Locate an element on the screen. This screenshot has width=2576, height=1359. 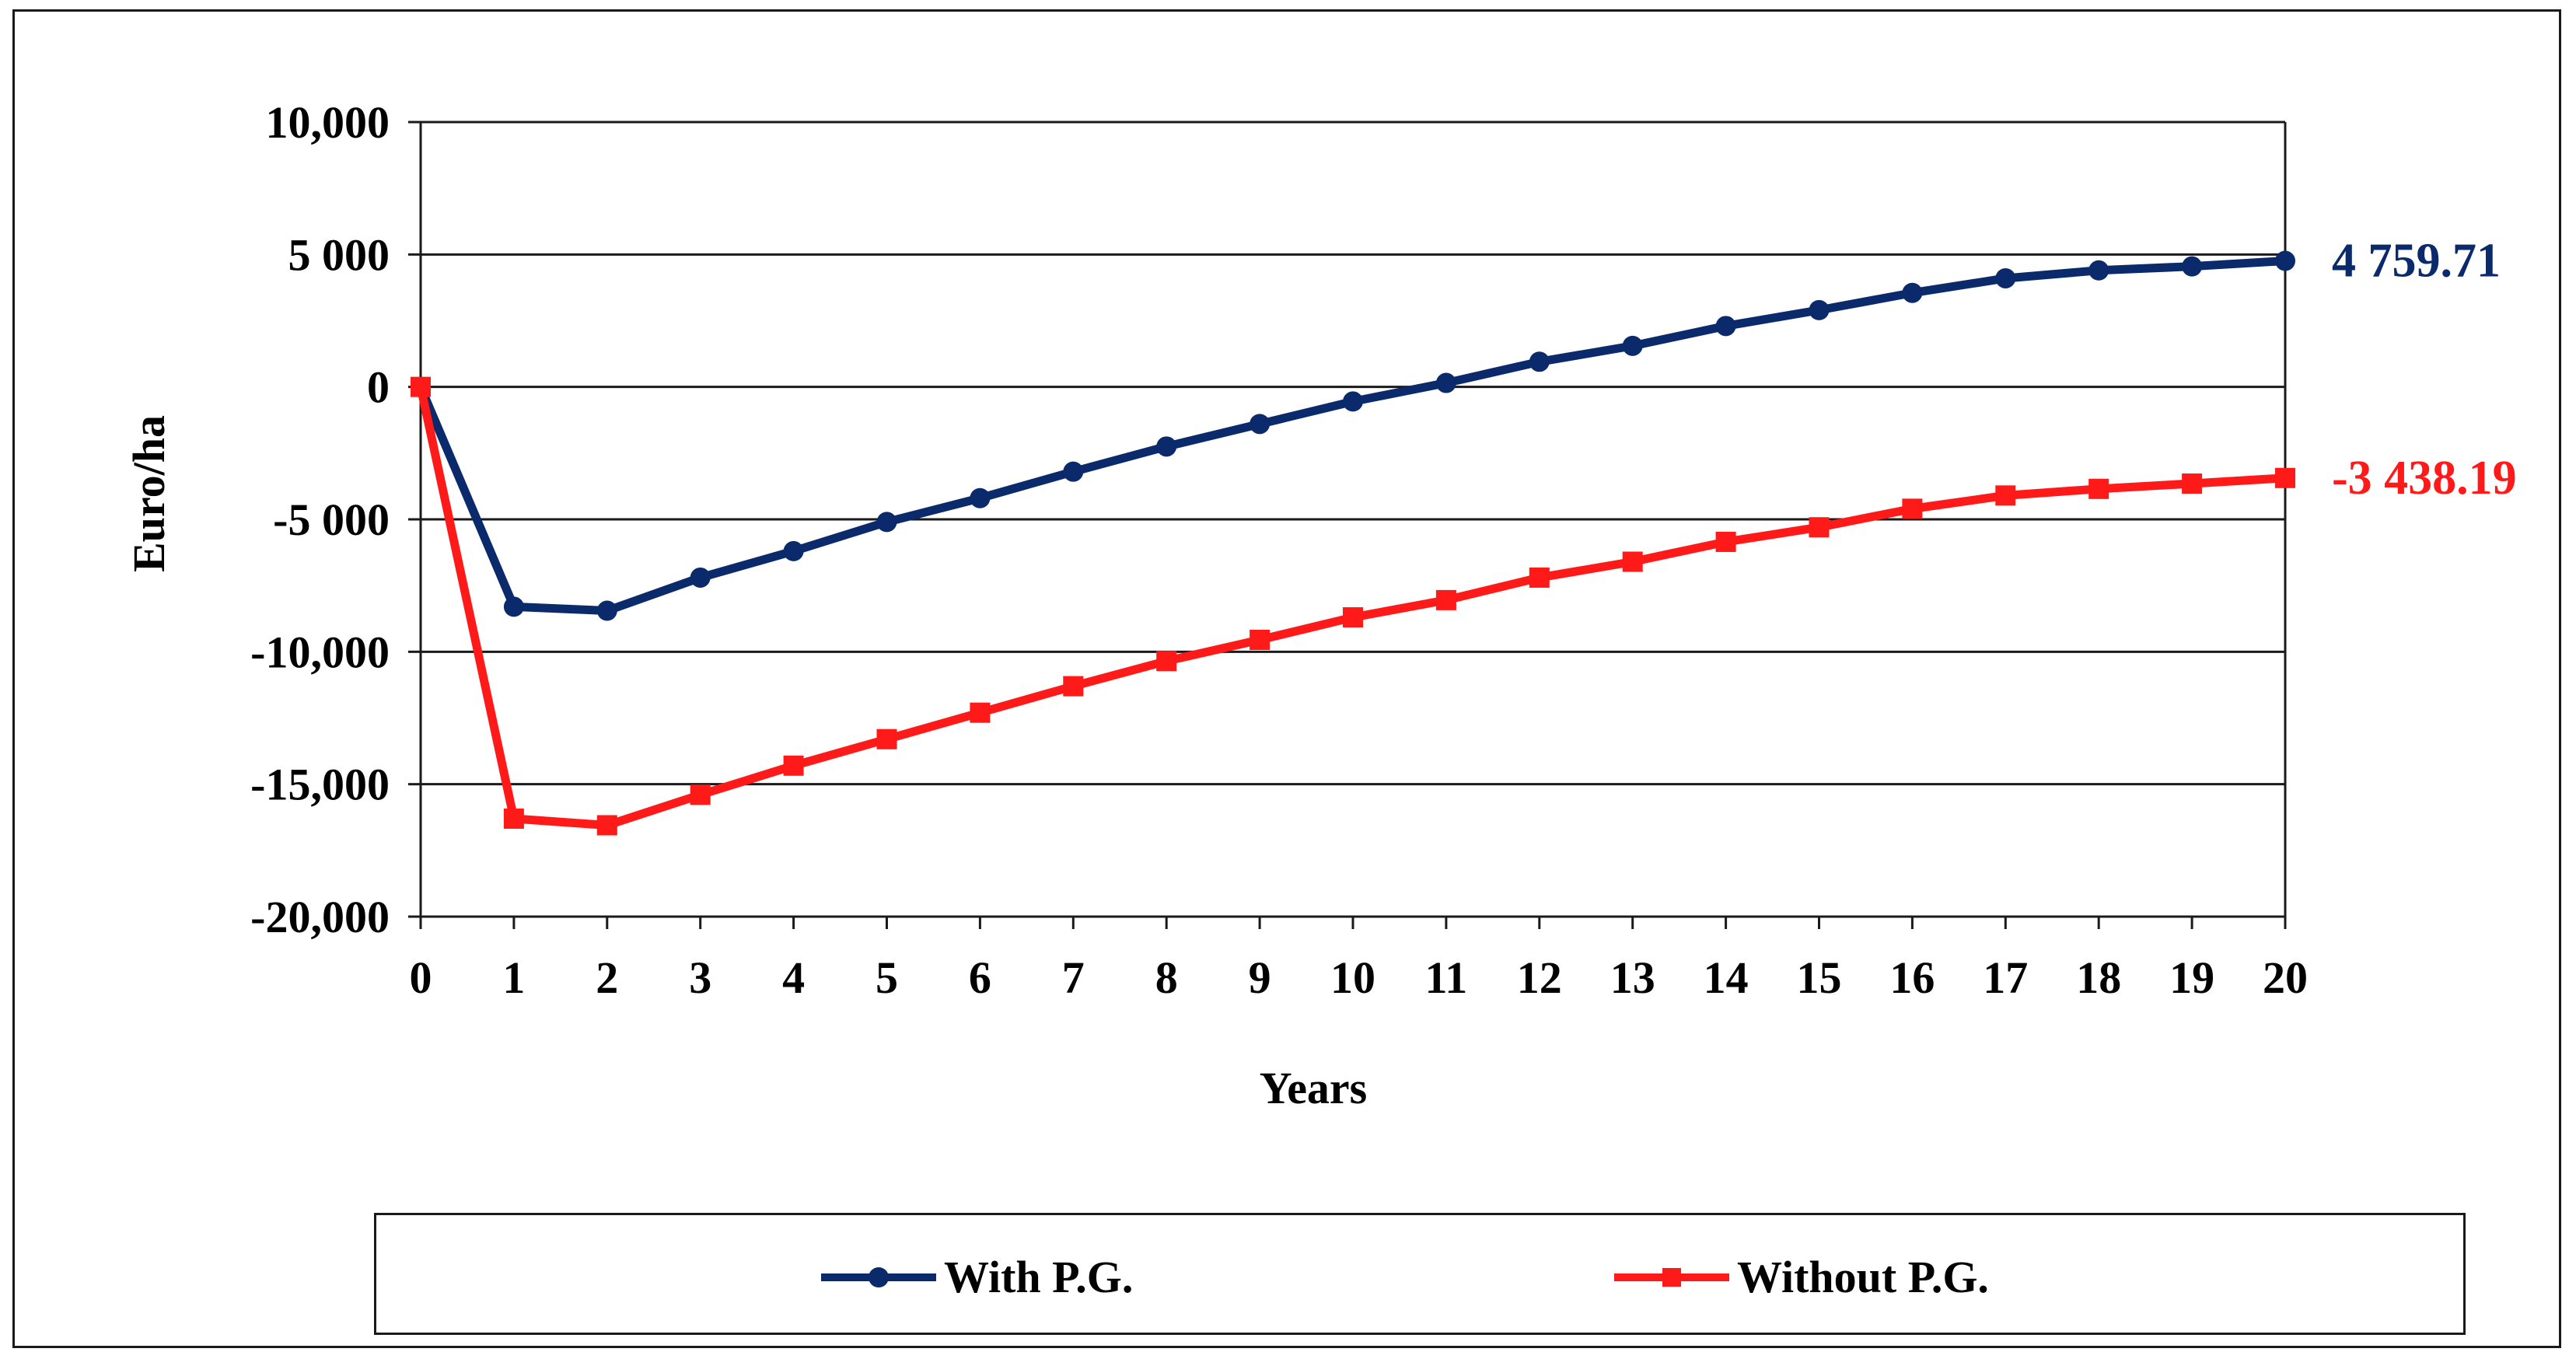
y-tick-label: 5 000 is located at coordinates (339, 254).